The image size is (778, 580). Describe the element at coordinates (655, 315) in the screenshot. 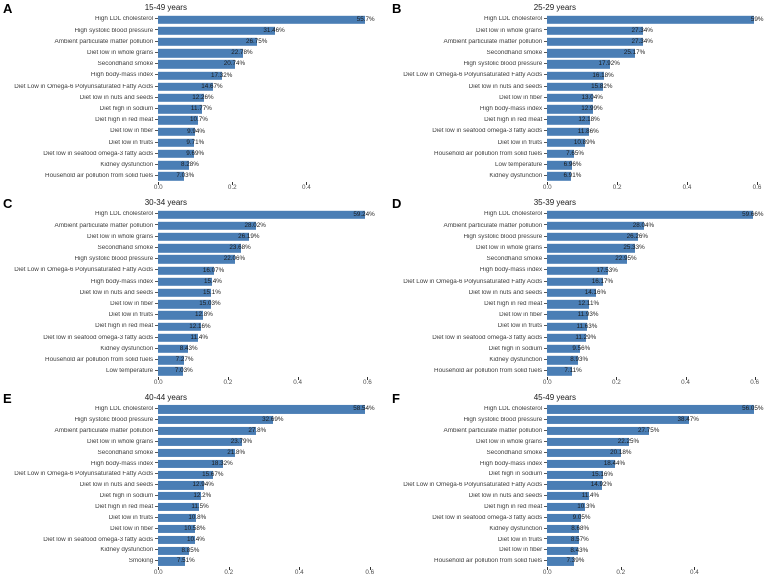

I see `bar-track: 11.93%` at that location.